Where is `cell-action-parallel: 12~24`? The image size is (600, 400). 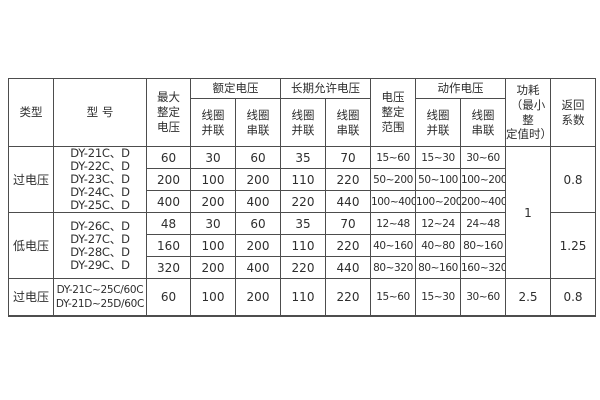
cell-action-parallel: 12~24 is located at coordinates (438, 223).